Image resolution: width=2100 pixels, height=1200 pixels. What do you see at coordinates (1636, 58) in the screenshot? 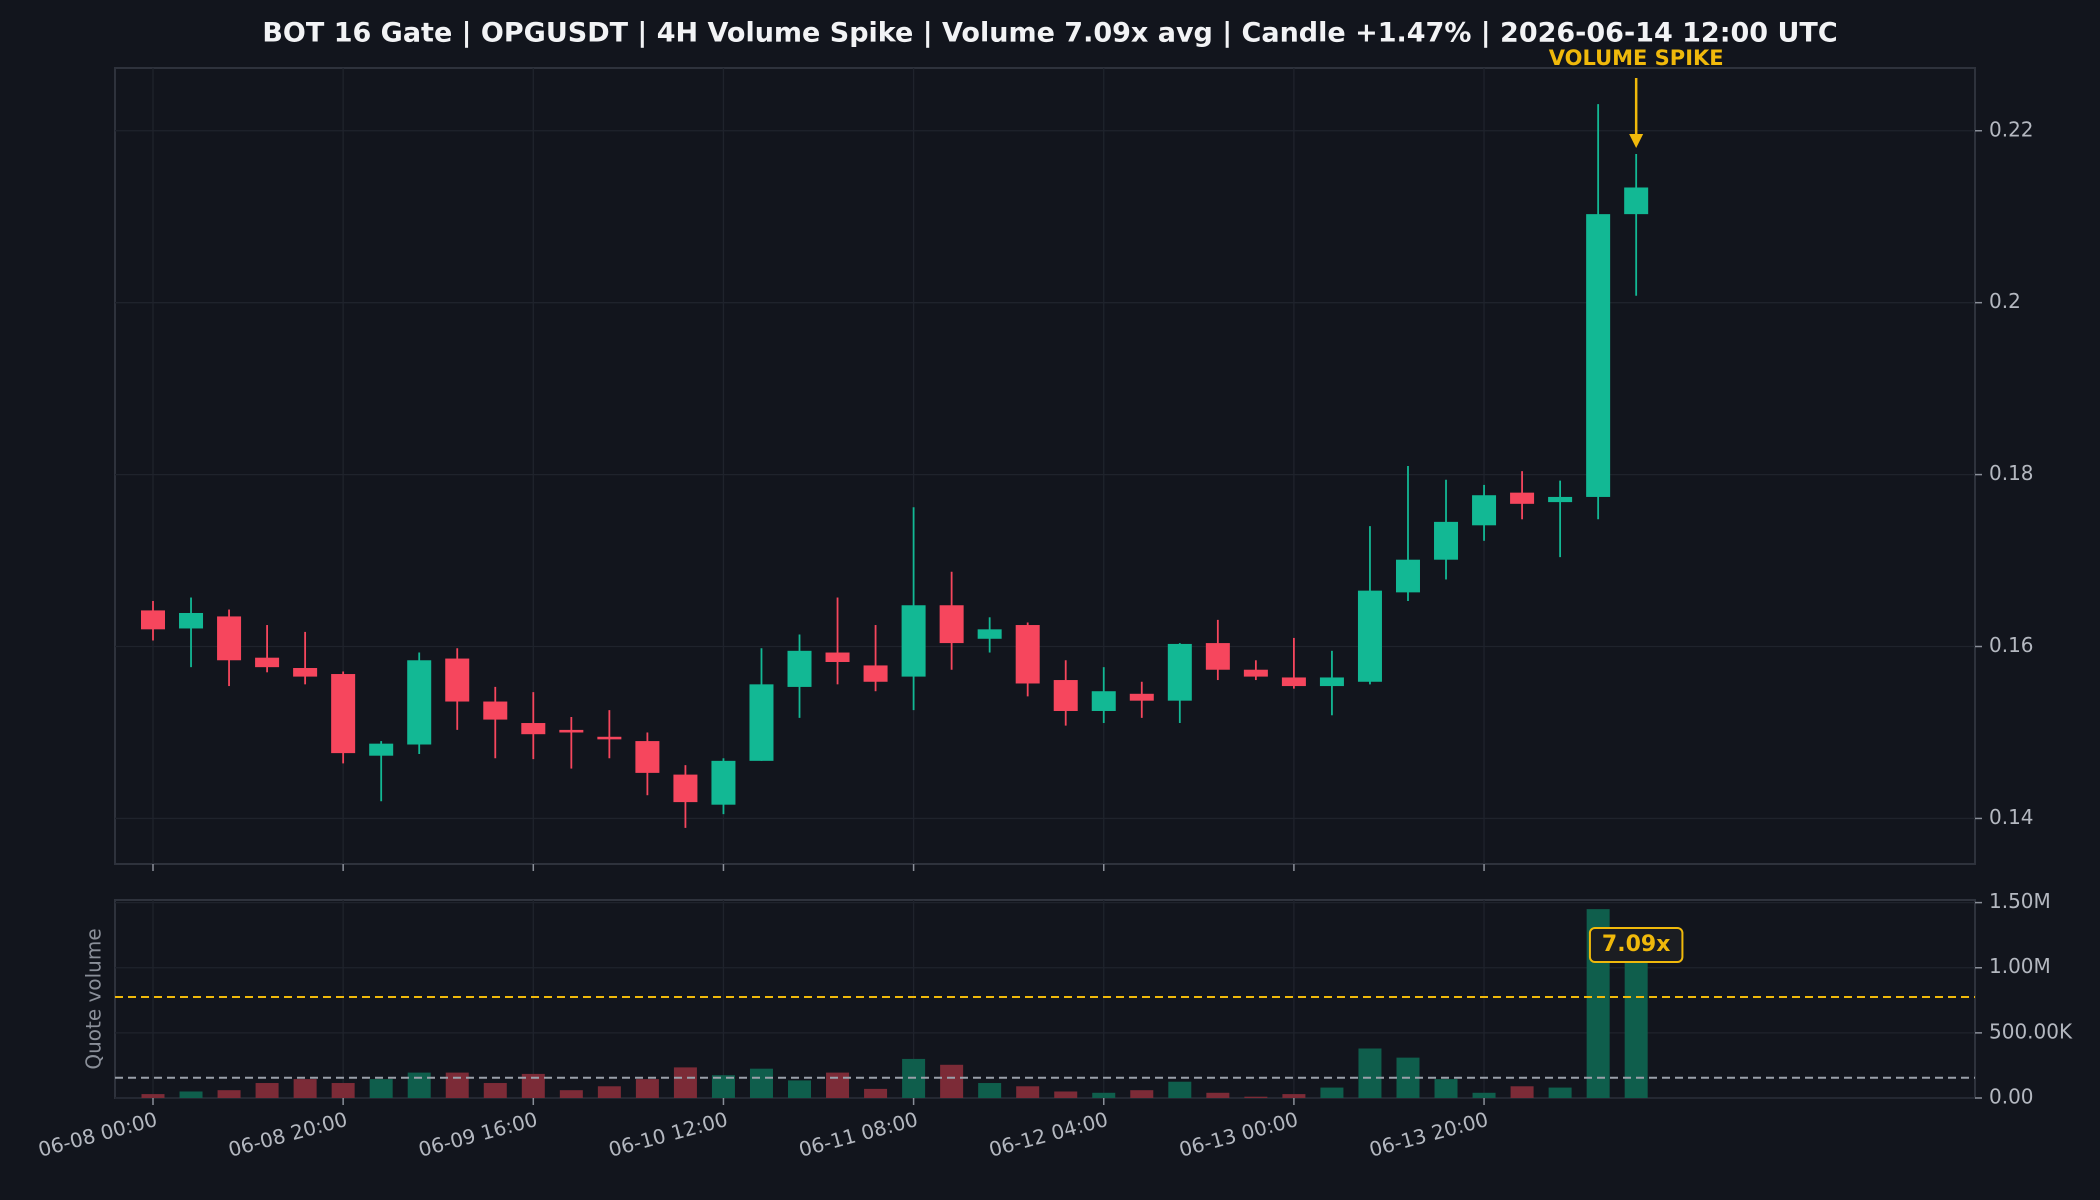
I see `annotation: VOLUME SPIKE` at bounding box center [1636, 58].